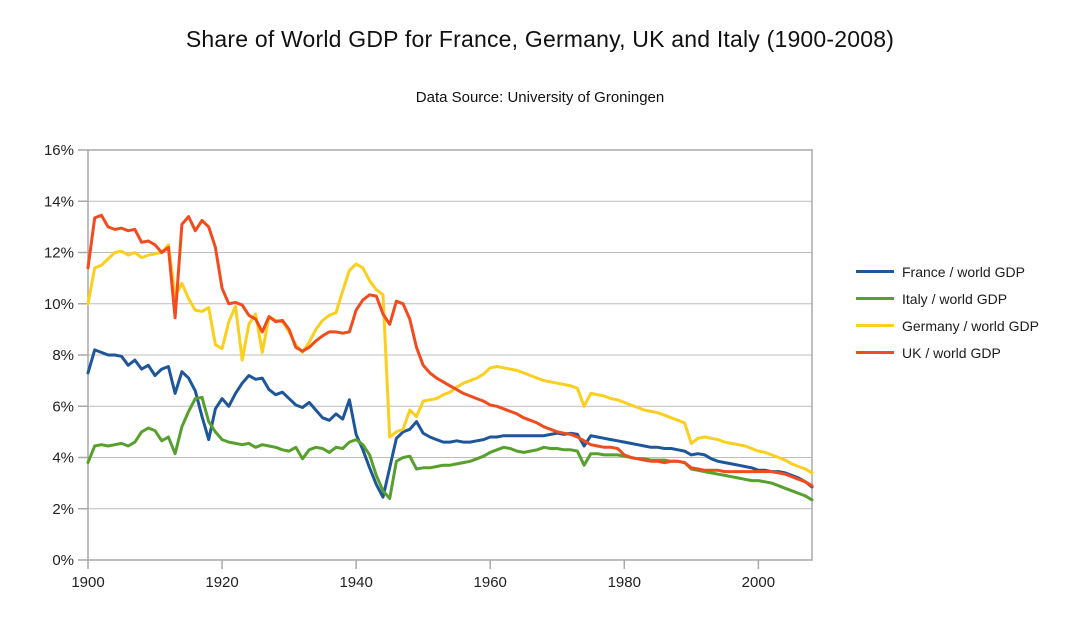 The image size is (1080, 627). I want to click on x-axis: 1900 1920 1940 1960 1980 2000, so click(423, 575).